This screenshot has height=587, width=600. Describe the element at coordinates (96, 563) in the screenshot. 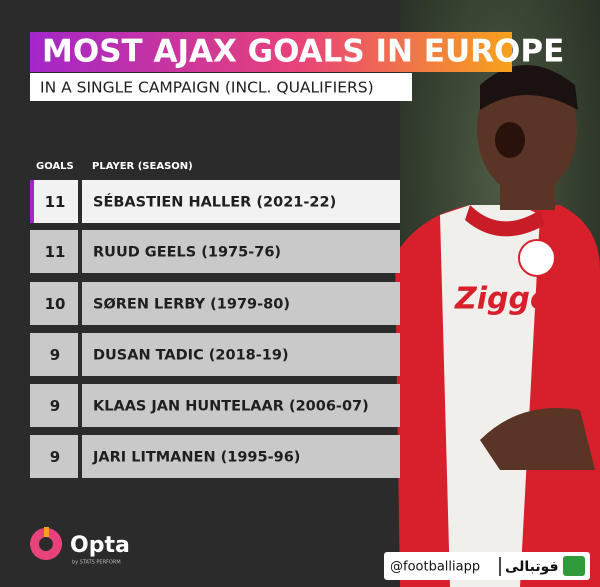

I see `logo-subtext: by STATS PERFORM` at that location.